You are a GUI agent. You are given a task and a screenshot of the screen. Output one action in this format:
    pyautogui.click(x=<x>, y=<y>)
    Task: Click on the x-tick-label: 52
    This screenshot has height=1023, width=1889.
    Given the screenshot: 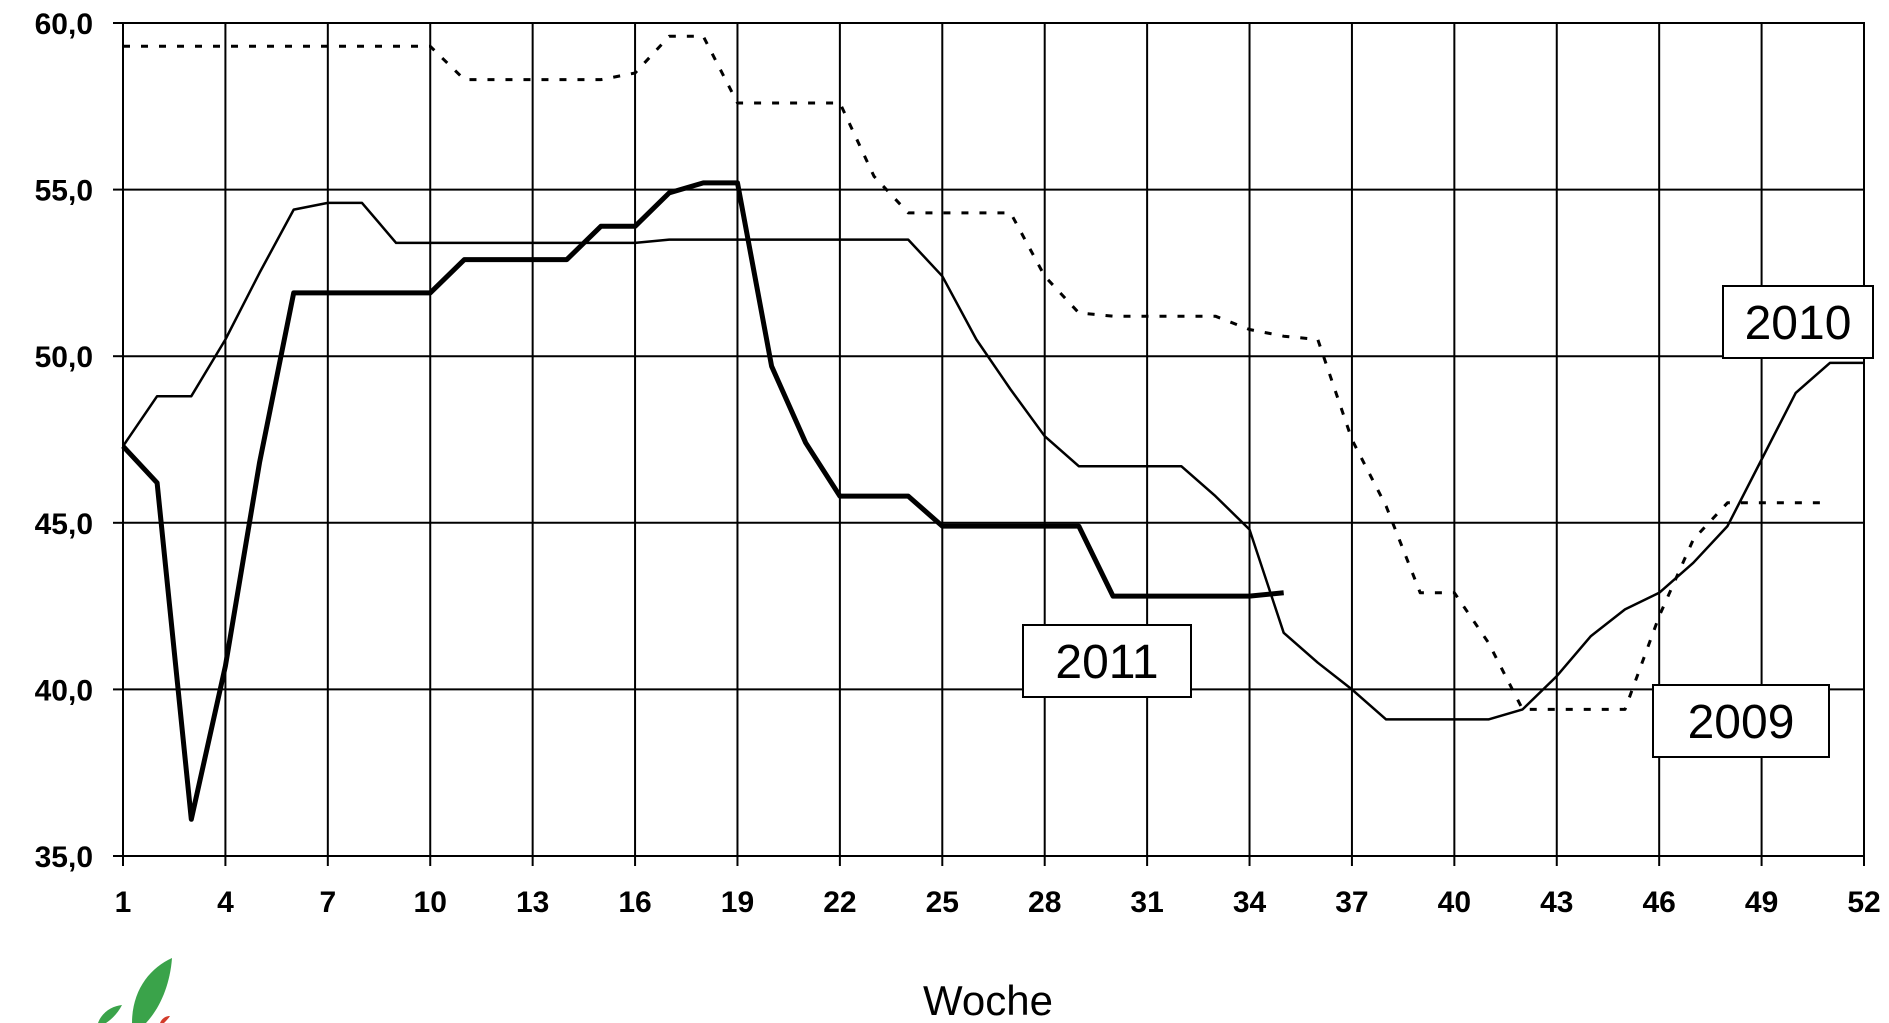 What is the action you would take?
    pyautogui.click(x=1863, y=902)
    